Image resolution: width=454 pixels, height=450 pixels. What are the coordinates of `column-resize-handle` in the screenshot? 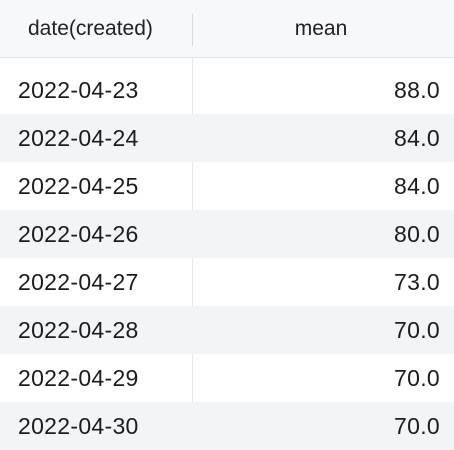 It's located at (192, 30).